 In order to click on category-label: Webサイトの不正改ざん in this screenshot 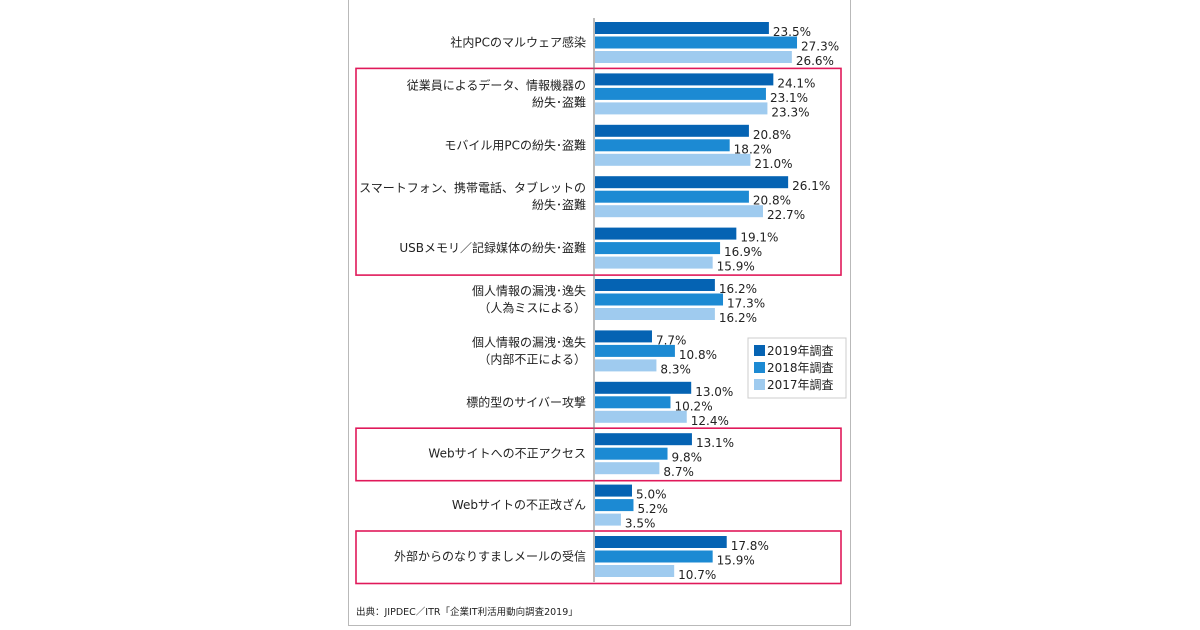, I will do `click(519, 504)`.